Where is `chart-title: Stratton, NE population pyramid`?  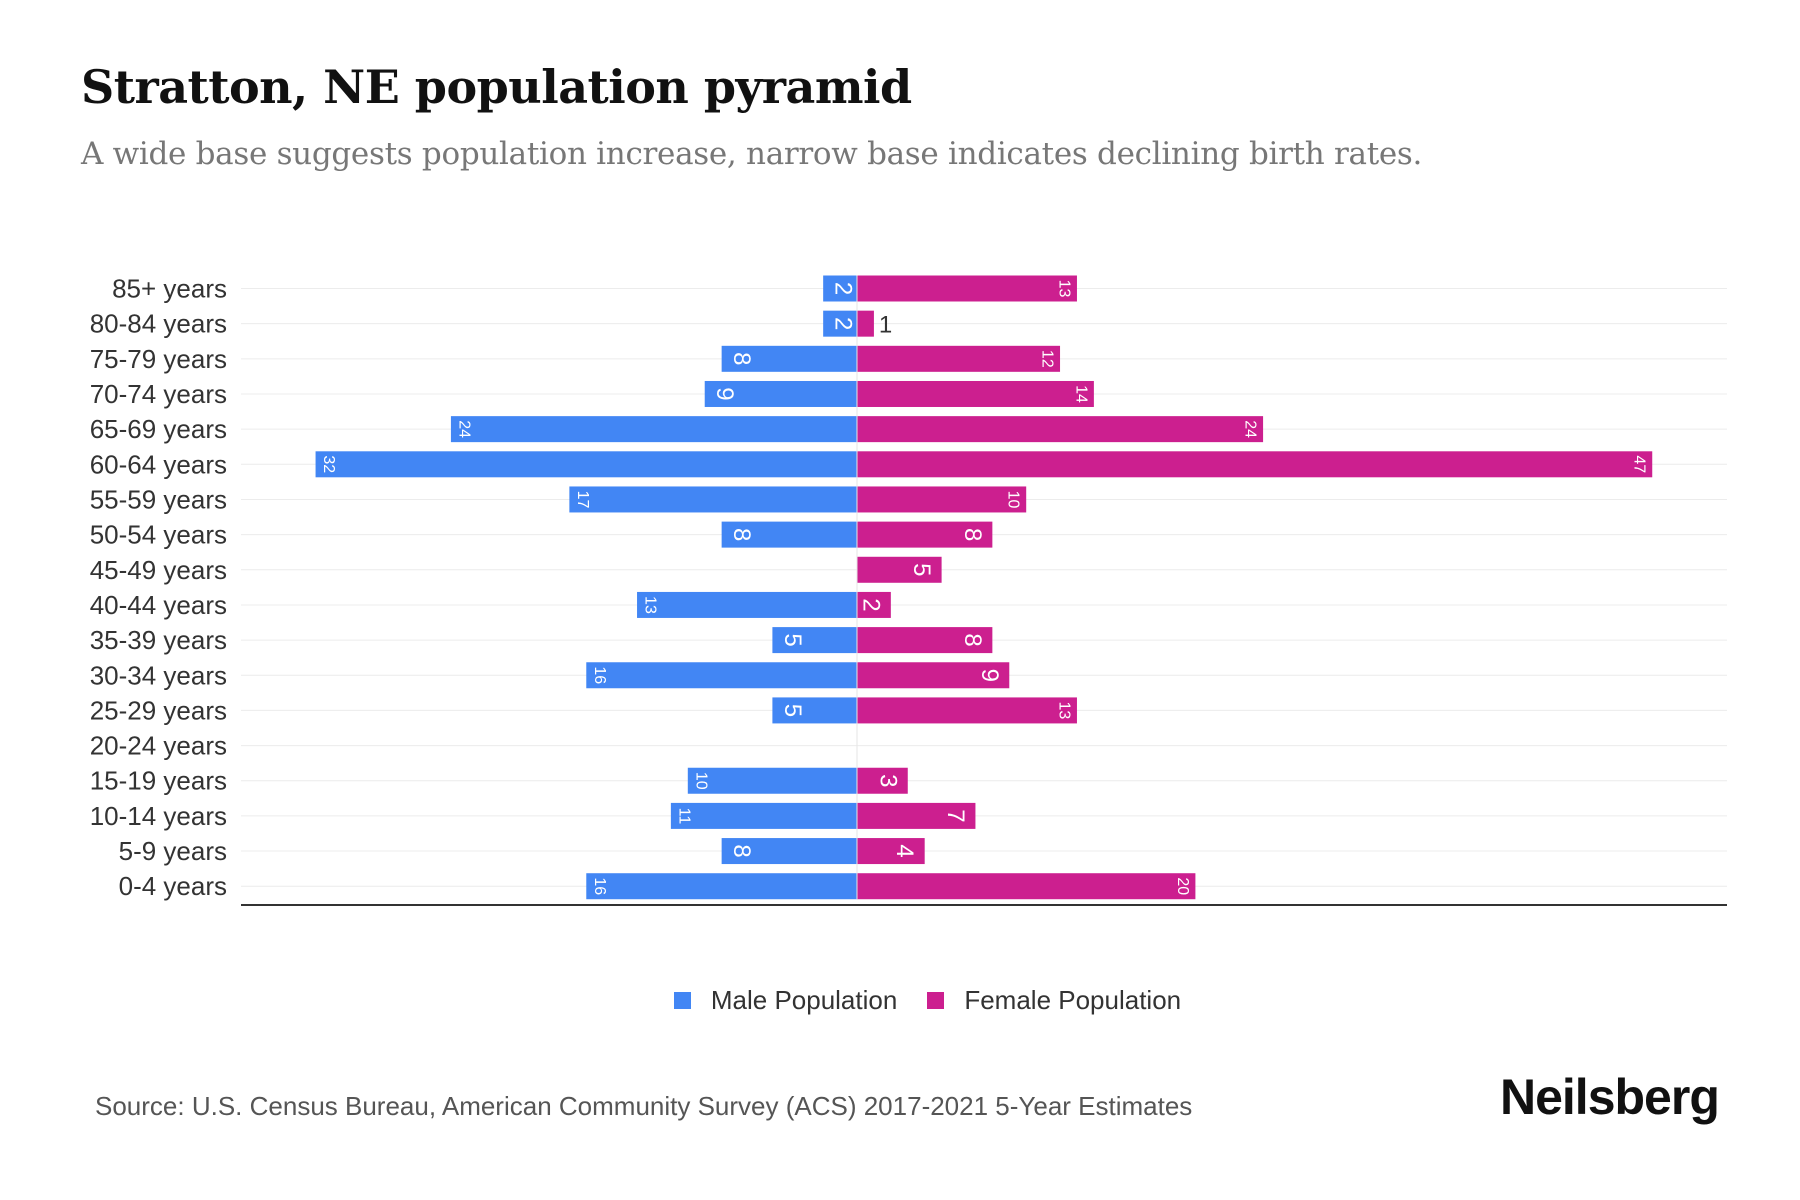 chart-title: Stratton, NE population pyramid is located at coordinates (496, 87).